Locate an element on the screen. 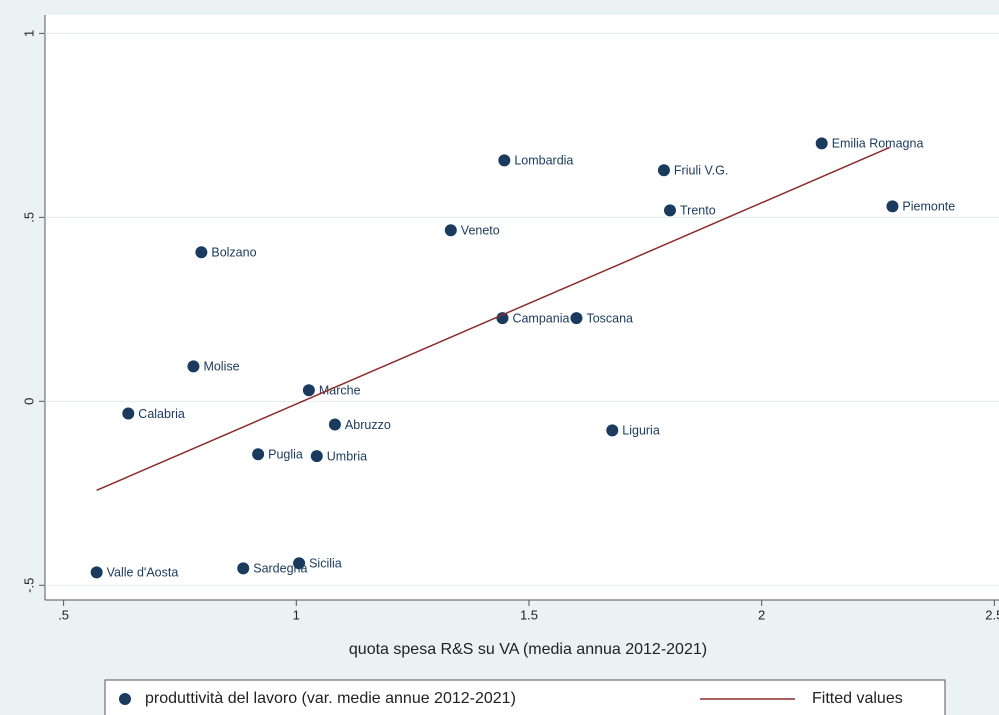 The image size is (999, 715). point-label: Puglia is located at coordinates (285, 455).